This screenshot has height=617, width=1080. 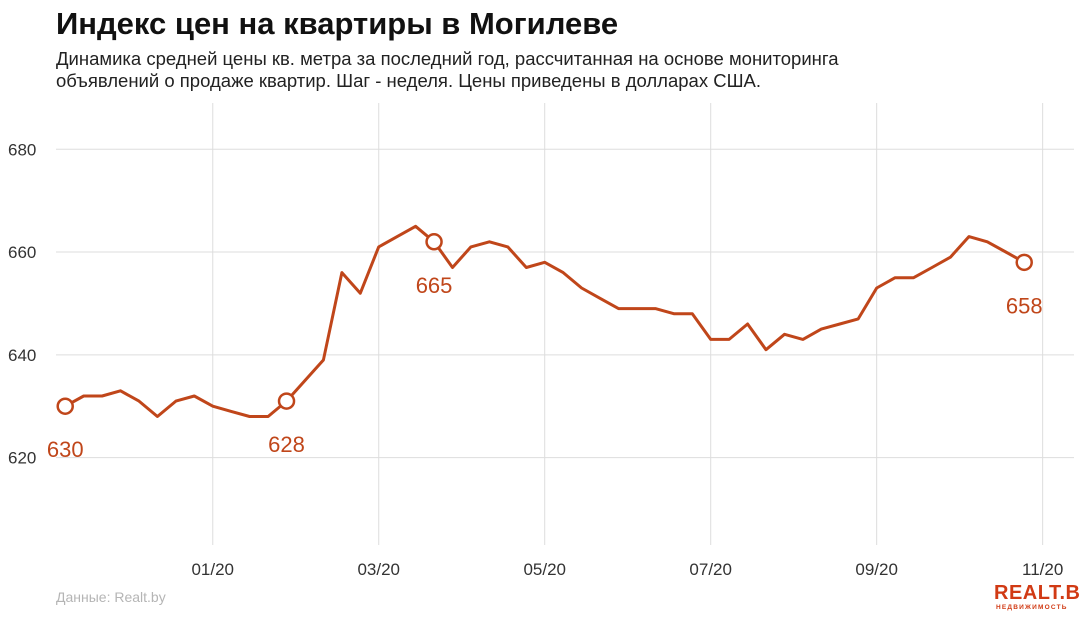 I want to click on realt-logo: REALT.BY НЕДВИЖИМОСТЬ, so click(x=1037, y=598).